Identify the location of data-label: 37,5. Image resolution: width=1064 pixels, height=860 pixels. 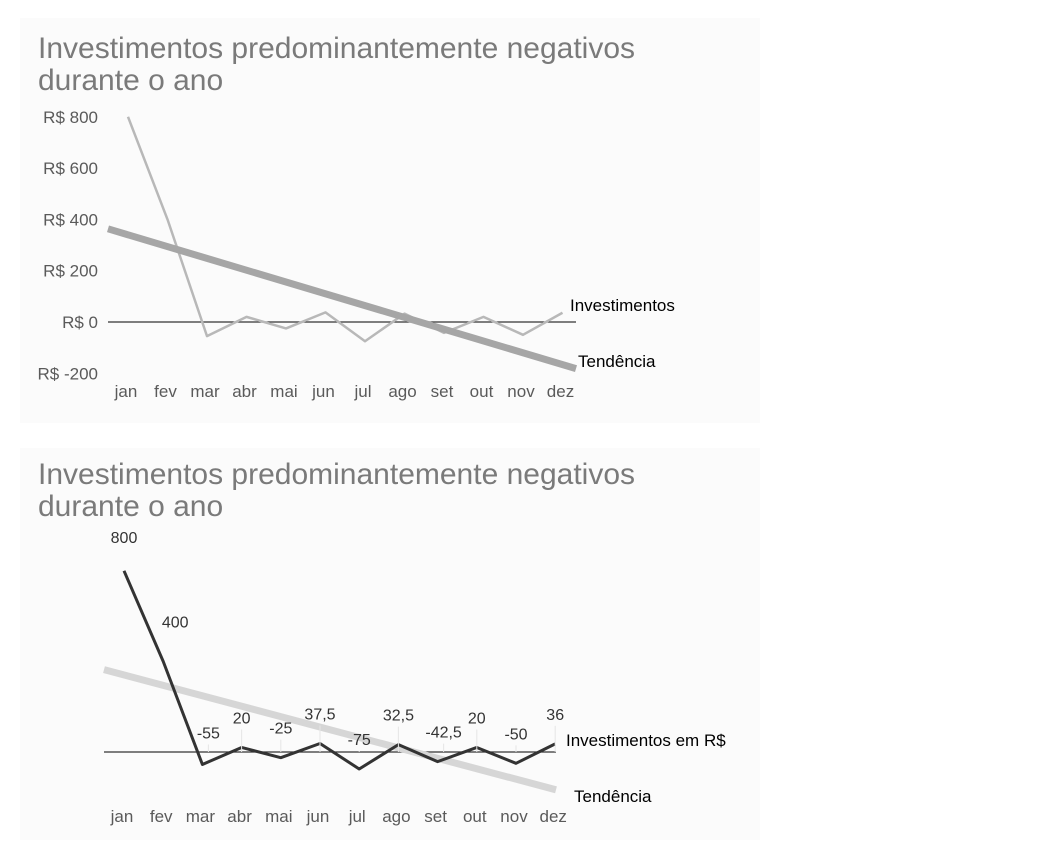
(319, 715).